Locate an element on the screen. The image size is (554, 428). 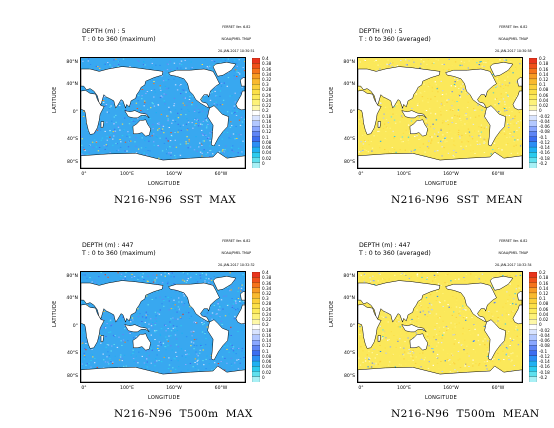
panel-title: N216-N96 T500m MAX is located at coordinates (183, 414).